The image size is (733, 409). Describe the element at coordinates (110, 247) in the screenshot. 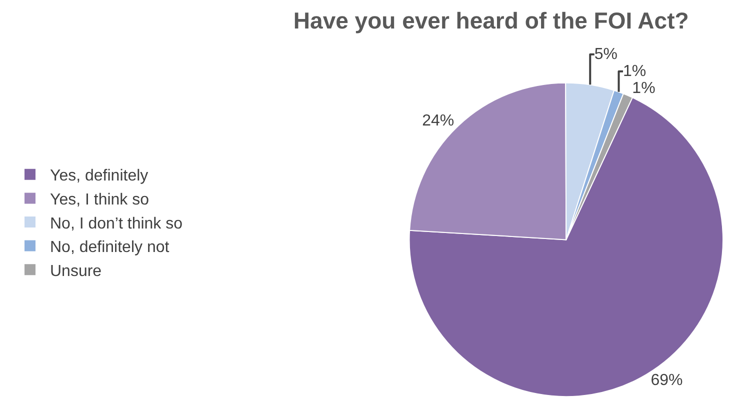

I see `legend-label: No, definitely not` at that location.